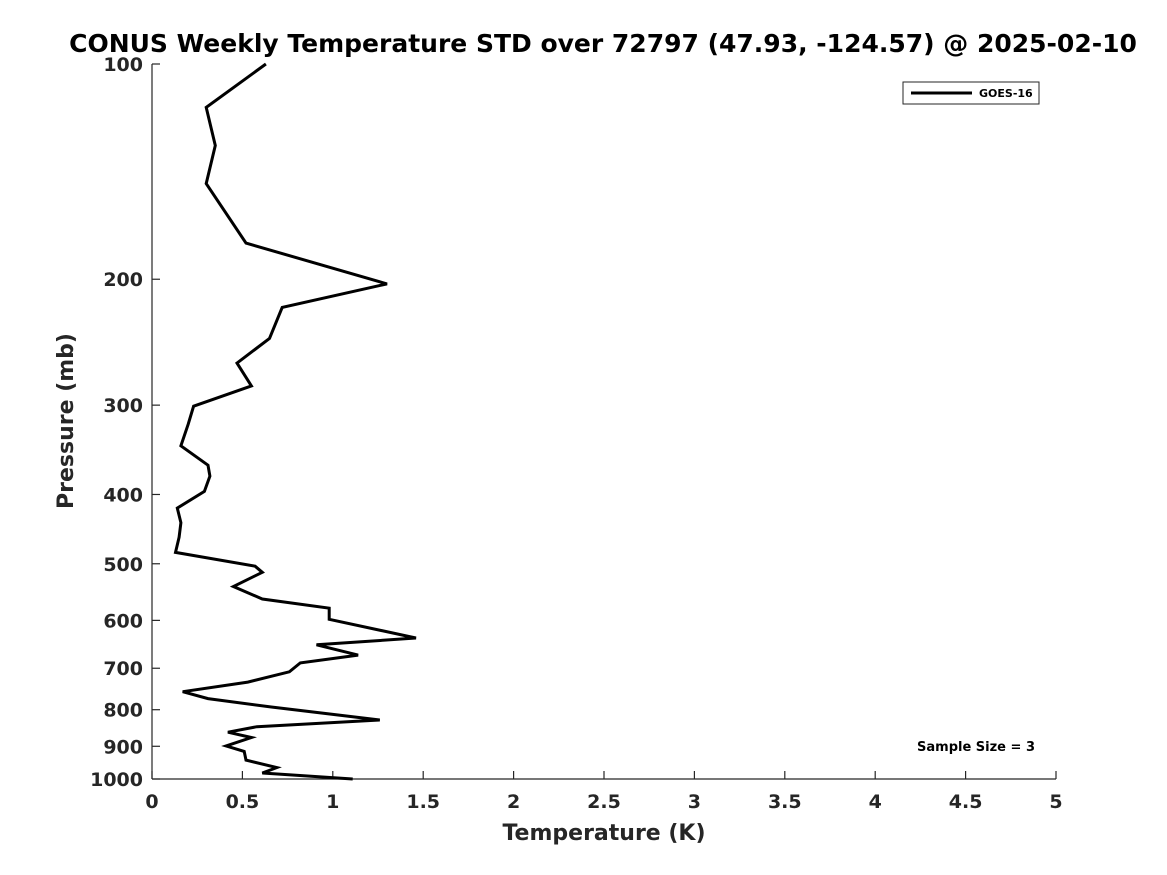 This screenshot has width=1167, height=875. What do you see at coordinates (243, 802) in the screenshot?
I see `x-tick-label: 0.5` at bounding box center [243, 802].